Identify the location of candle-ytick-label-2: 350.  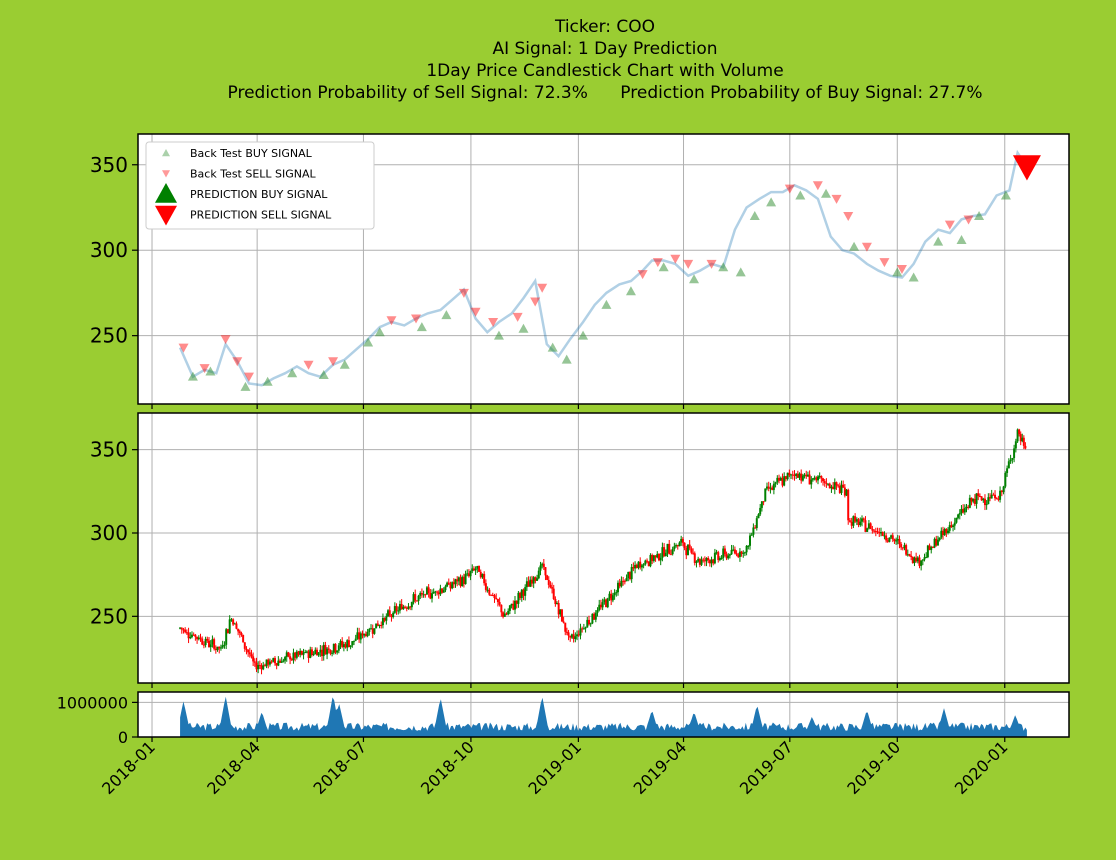
(109, 450).